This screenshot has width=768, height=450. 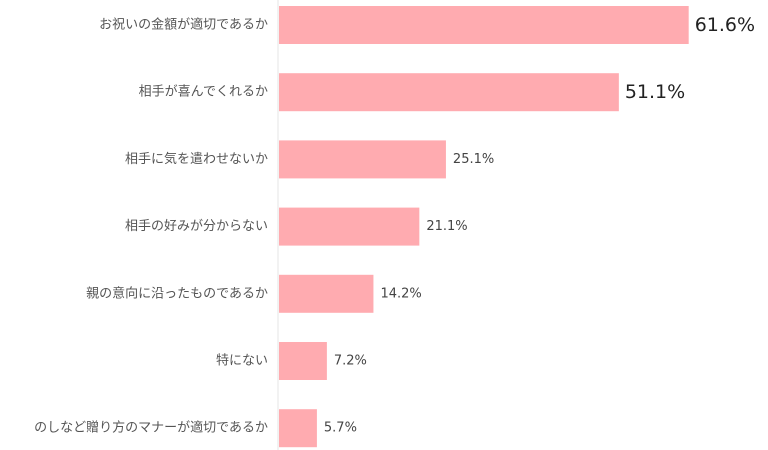 What do you see at coordinates (400, 293) in the screenshot?
I see `data-label: 14.2%` at bounding box center [400, 293].